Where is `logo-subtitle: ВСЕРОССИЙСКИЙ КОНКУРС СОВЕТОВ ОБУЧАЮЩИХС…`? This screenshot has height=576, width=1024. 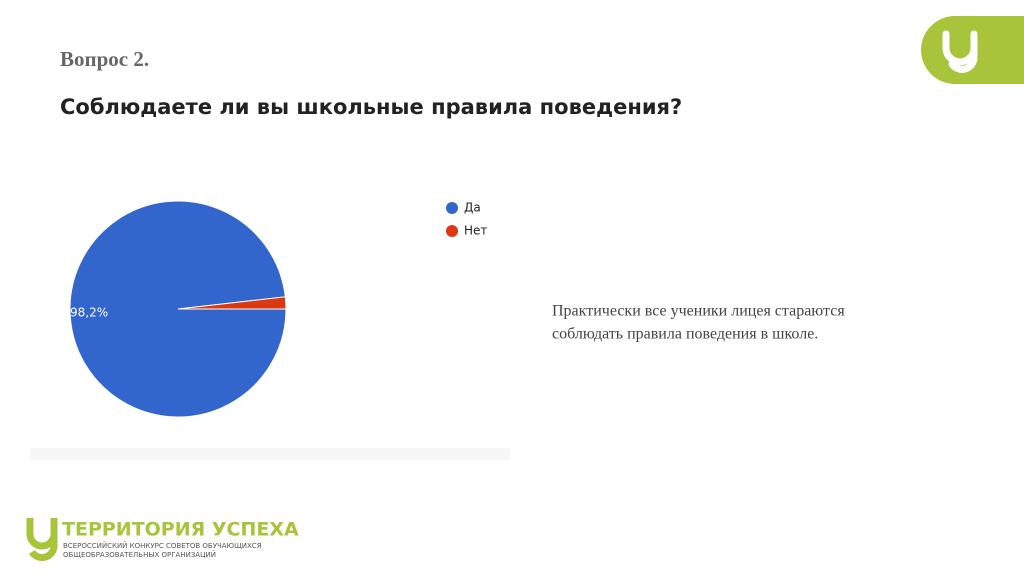
logo-subtitle: ВСЕРОССИЙСКИЙ КОНКУРС СОВЕТОВ ОБУЧАЮЩИХС… is located at coordinates (162, 545).